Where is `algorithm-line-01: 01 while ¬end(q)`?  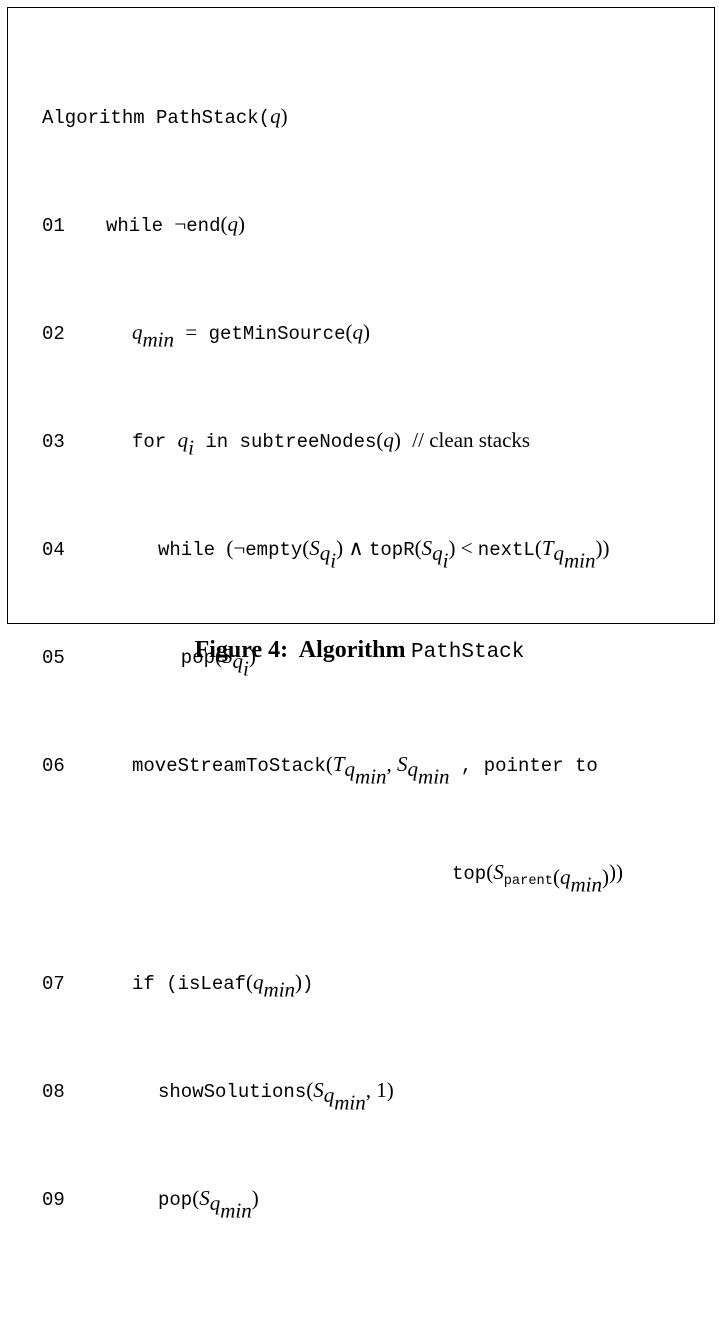 algorithm-line-01: 01 while ¬end(q) is located at coordinates (143, 224).